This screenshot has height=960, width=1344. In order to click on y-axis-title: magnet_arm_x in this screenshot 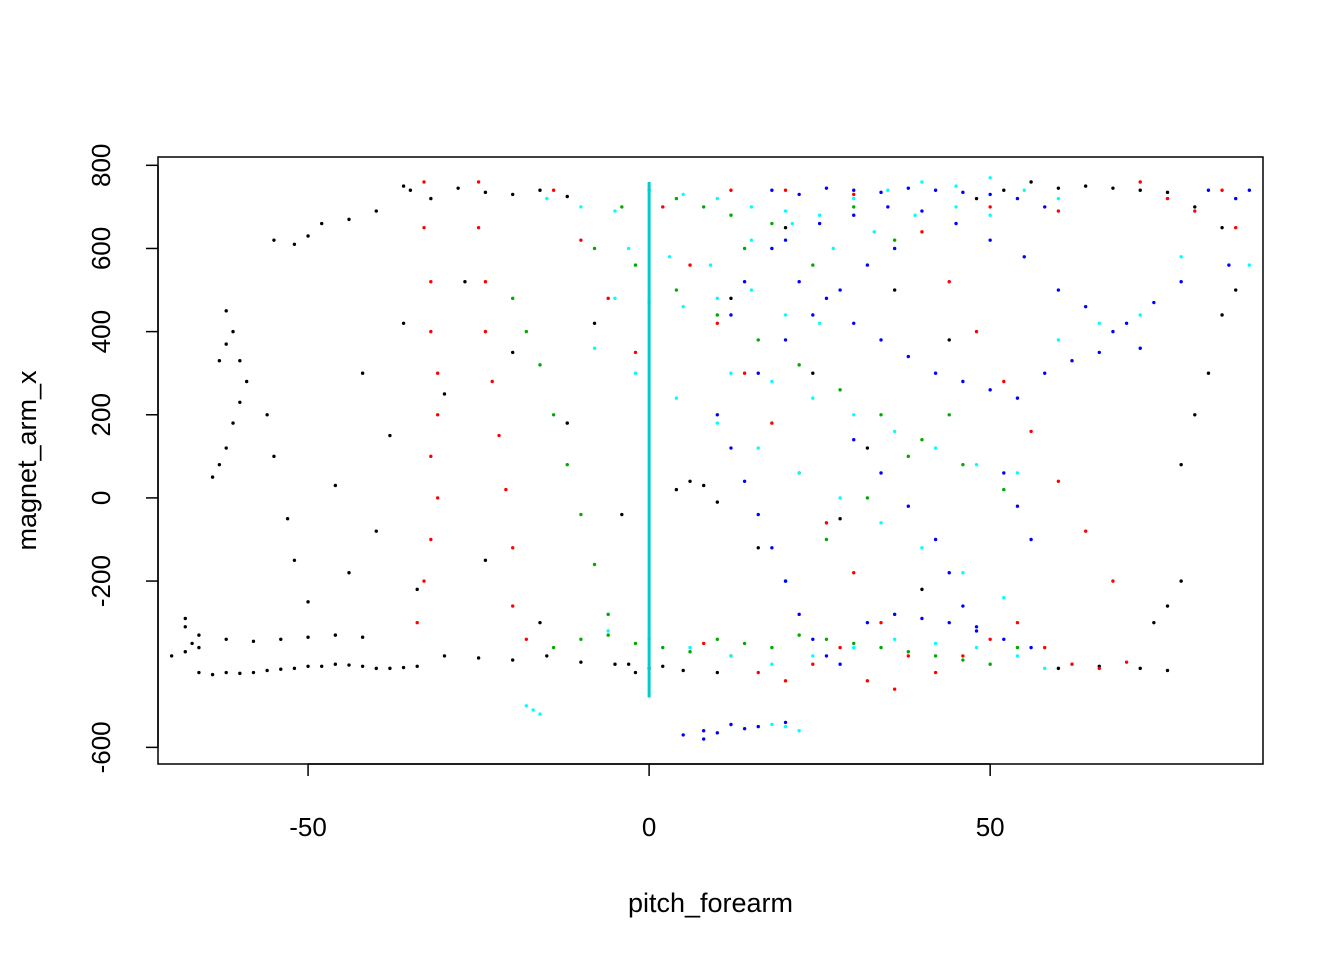, I will do `click(27, 460)`.